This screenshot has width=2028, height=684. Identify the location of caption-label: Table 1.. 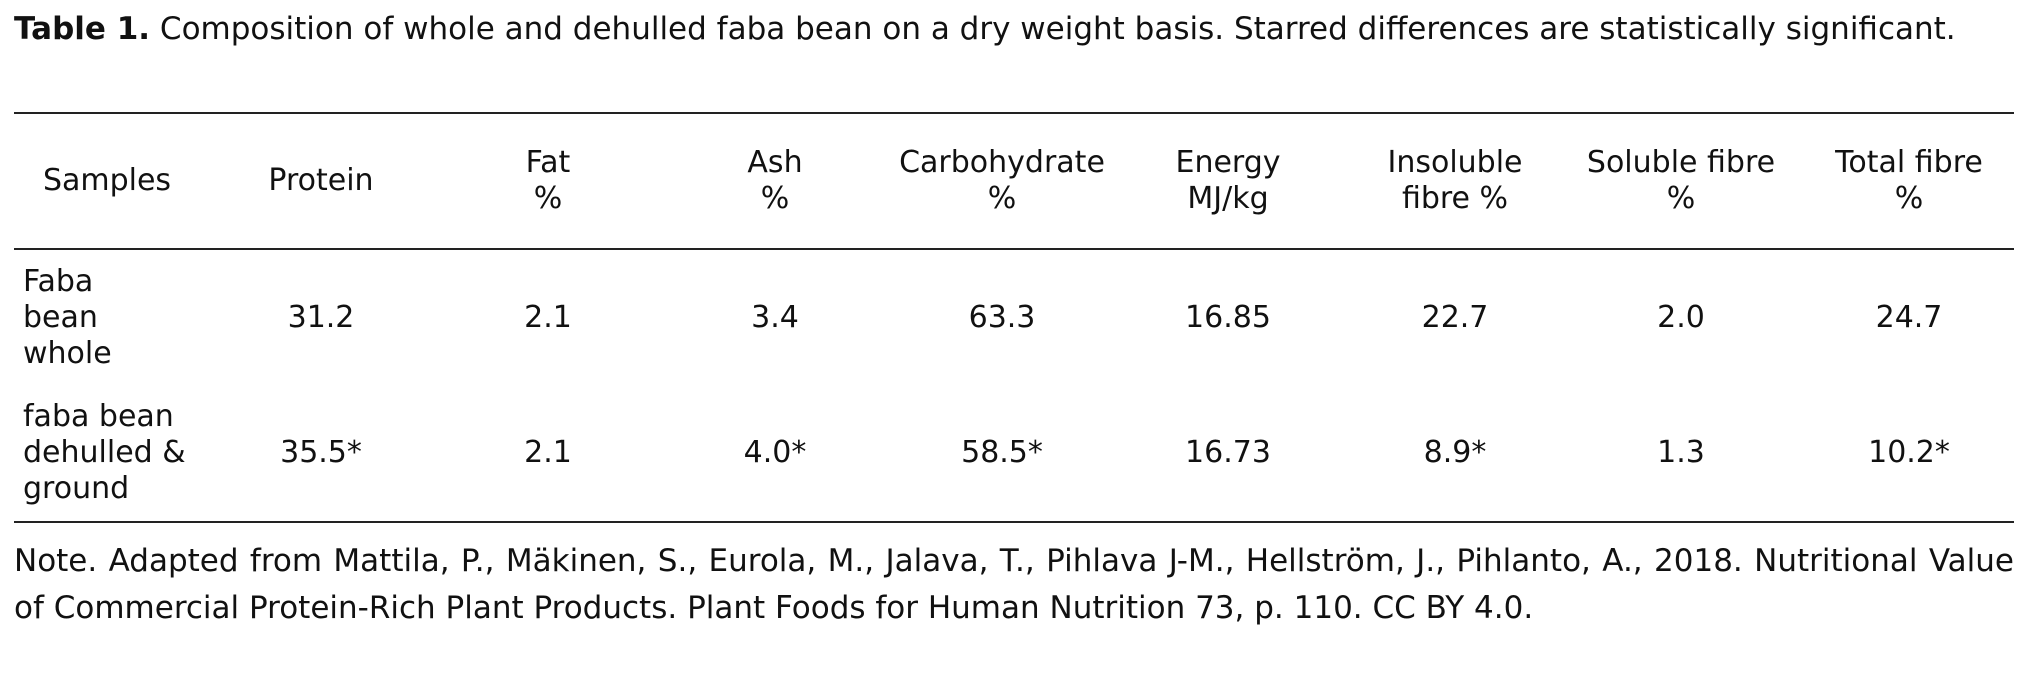
(82, 29).